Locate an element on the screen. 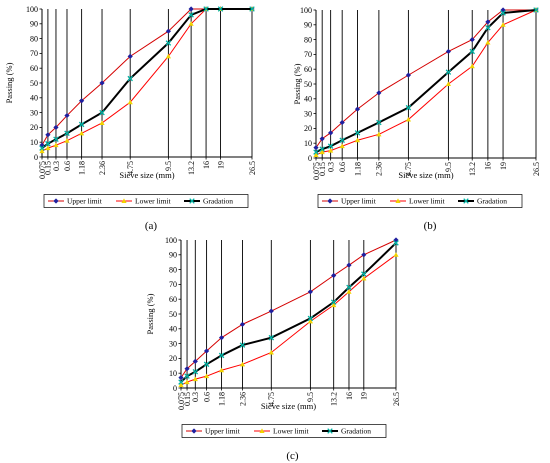 Image resolution: width=550 pixels, height=463 pixels. x-tick-label: 0.6 is located at coordinates (206, 397).